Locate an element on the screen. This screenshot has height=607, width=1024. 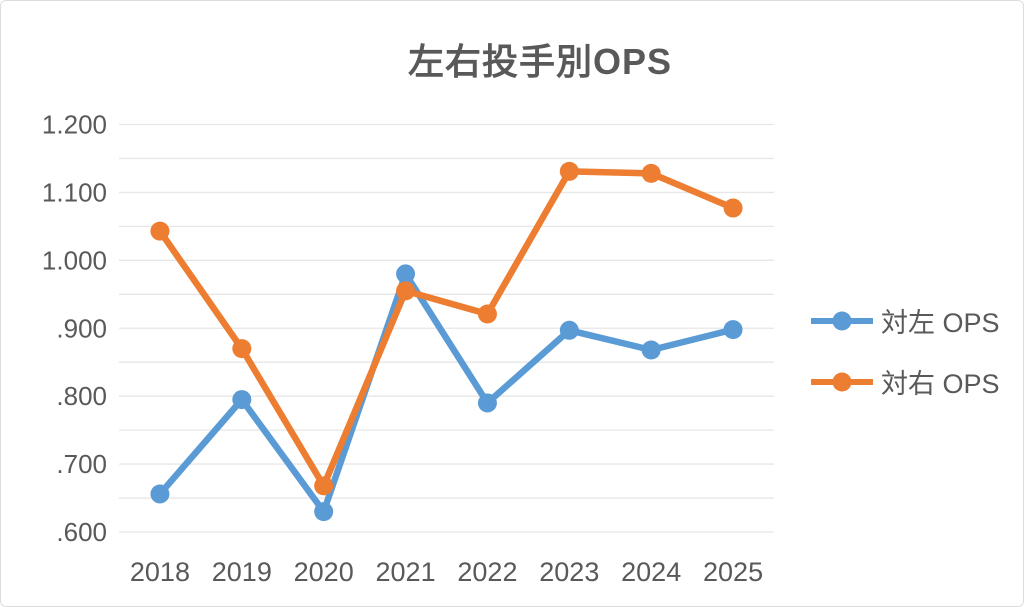
x-axis-tick-label: 2019 is located at coordinates (242, 572).